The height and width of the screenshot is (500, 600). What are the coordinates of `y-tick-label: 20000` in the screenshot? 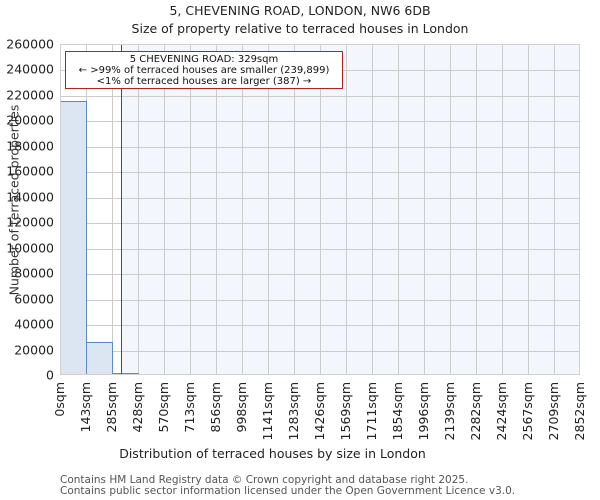 It's located at (34, 350).